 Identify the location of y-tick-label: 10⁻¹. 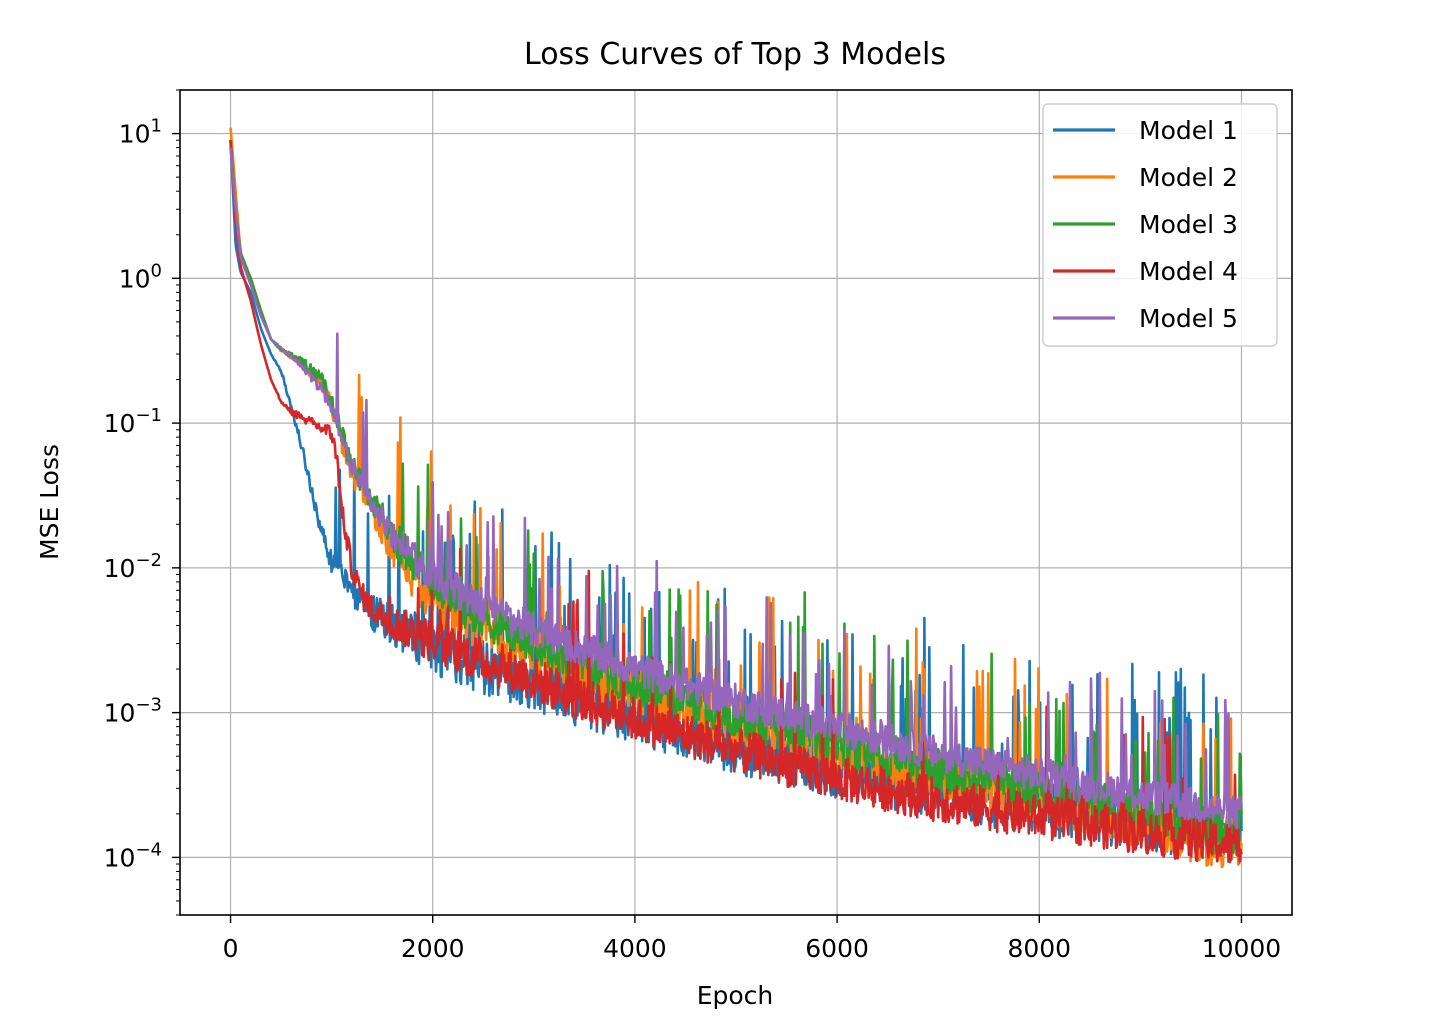
(133, 421).